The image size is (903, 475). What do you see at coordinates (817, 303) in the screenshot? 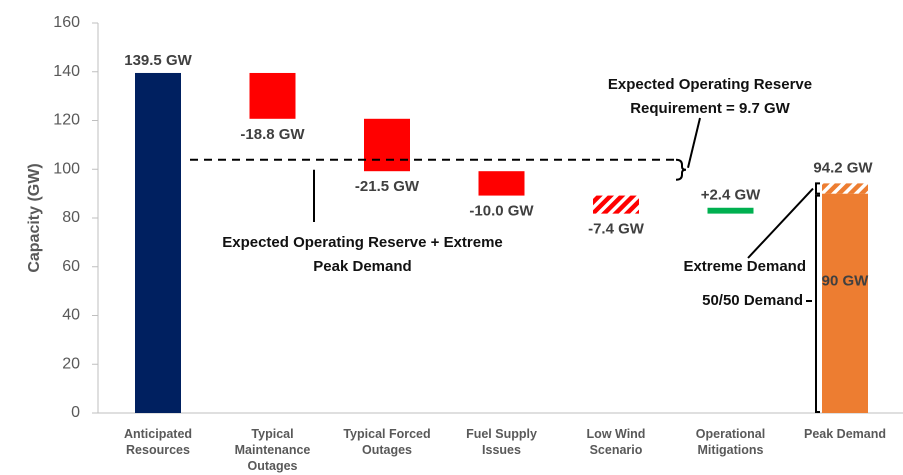
I see `base-brace` at bounding box center [817, 303].